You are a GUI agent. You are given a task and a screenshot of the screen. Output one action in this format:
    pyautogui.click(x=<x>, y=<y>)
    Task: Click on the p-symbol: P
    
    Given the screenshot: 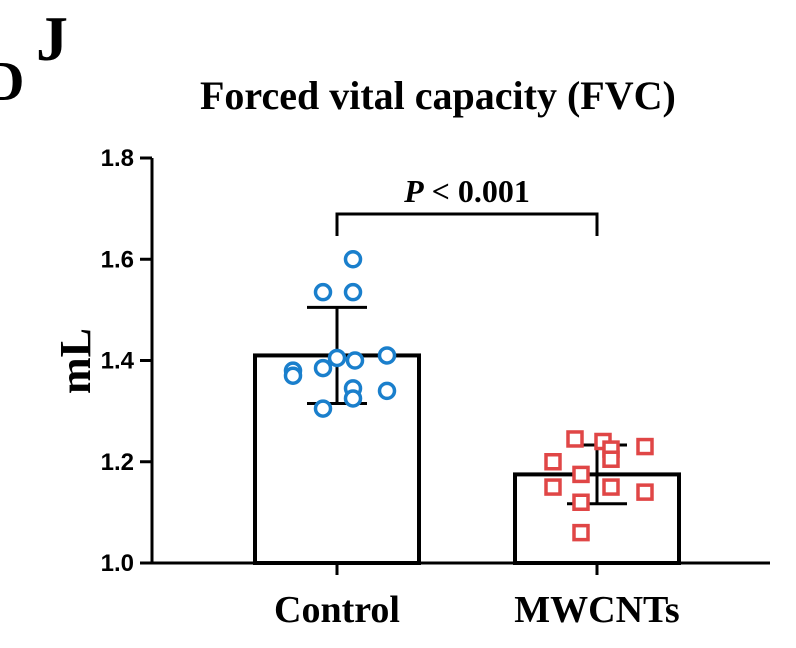 What is the action you would take?
    pyautogui.click(x=413, y=191)
    